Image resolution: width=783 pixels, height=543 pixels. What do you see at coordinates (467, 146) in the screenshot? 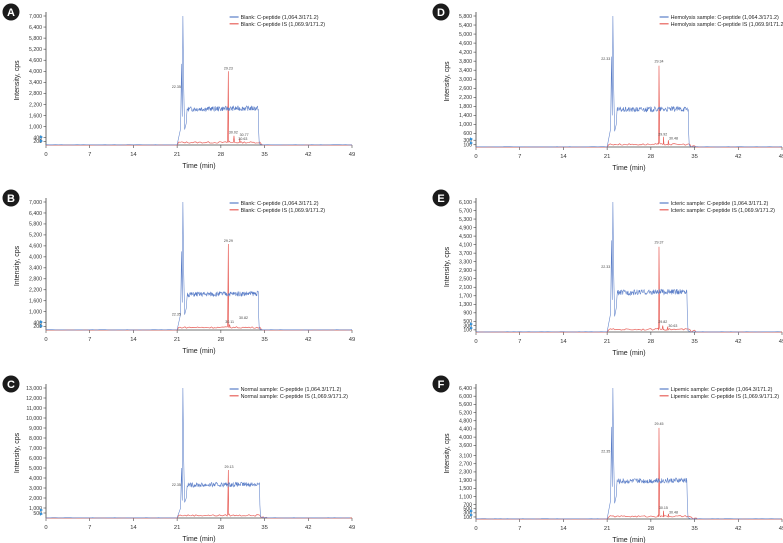
I see `y-tick-label: 100` at bounding box center [467, 146].